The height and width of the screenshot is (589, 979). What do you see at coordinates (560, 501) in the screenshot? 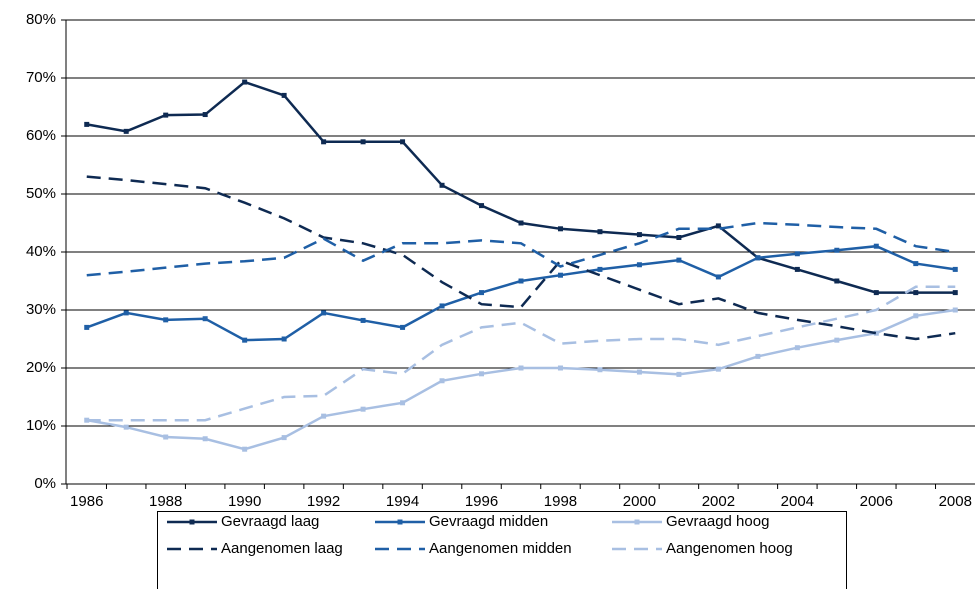
I see `x-tick-label: 1998` at bounding box center [560, 501].